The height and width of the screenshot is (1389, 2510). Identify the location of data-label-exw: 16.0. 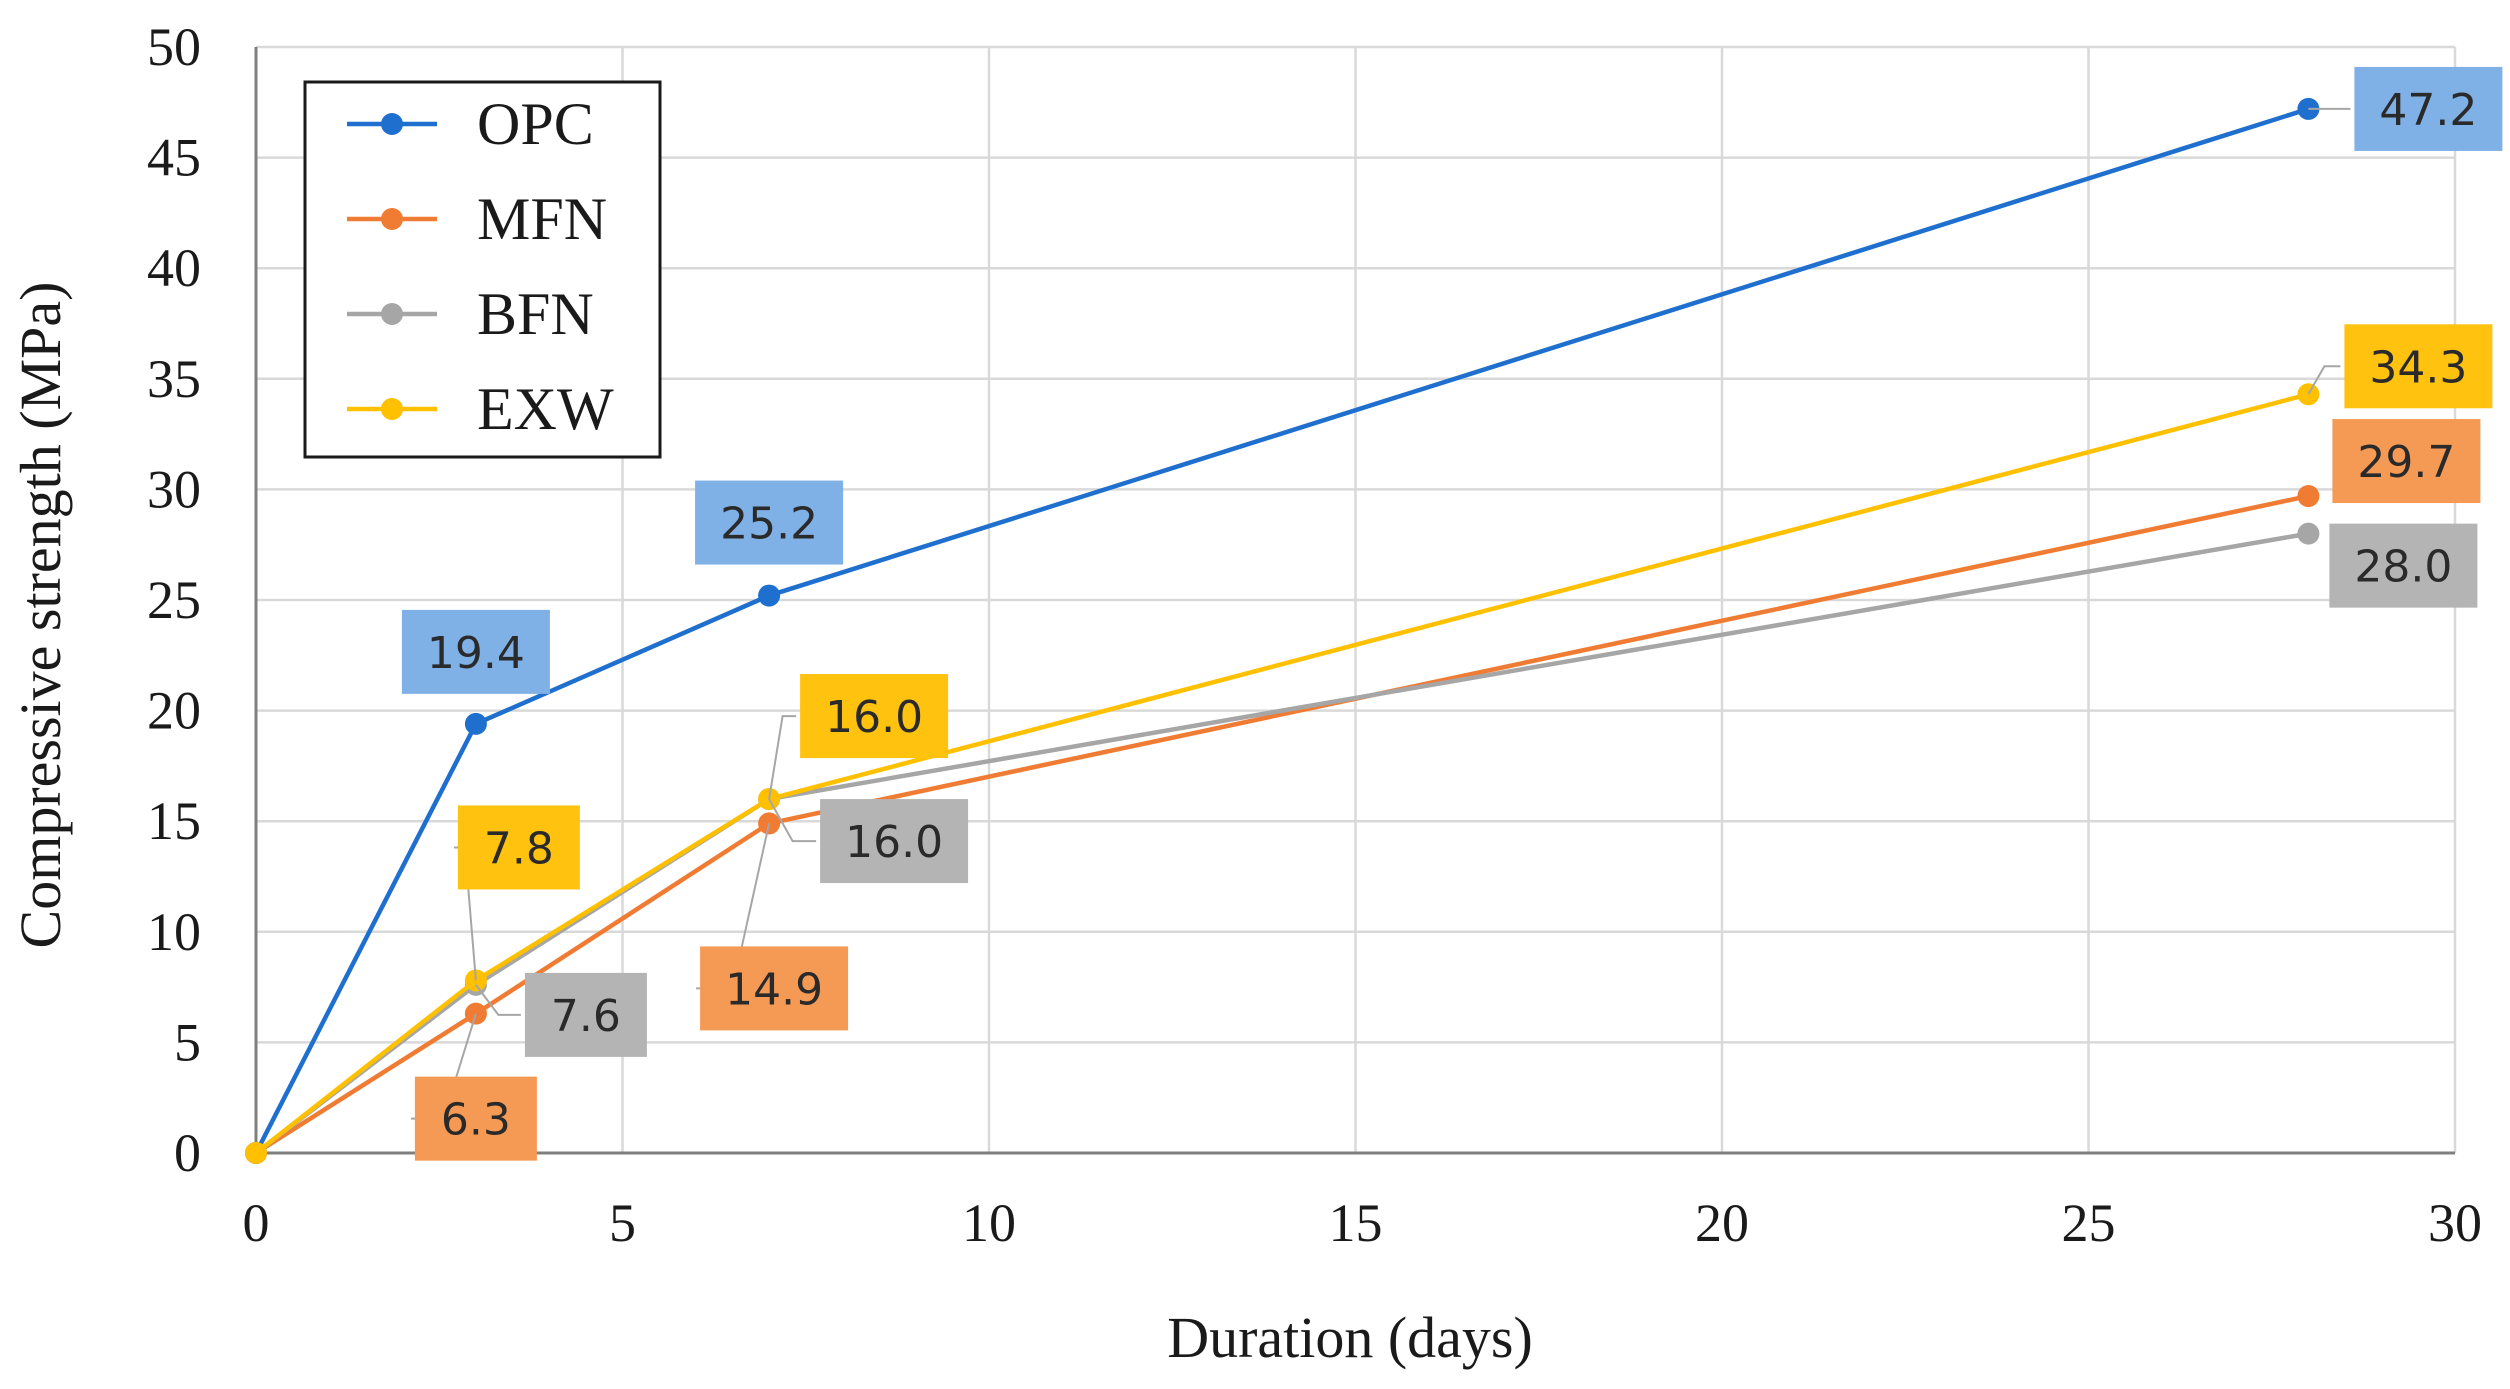
(874, 717).